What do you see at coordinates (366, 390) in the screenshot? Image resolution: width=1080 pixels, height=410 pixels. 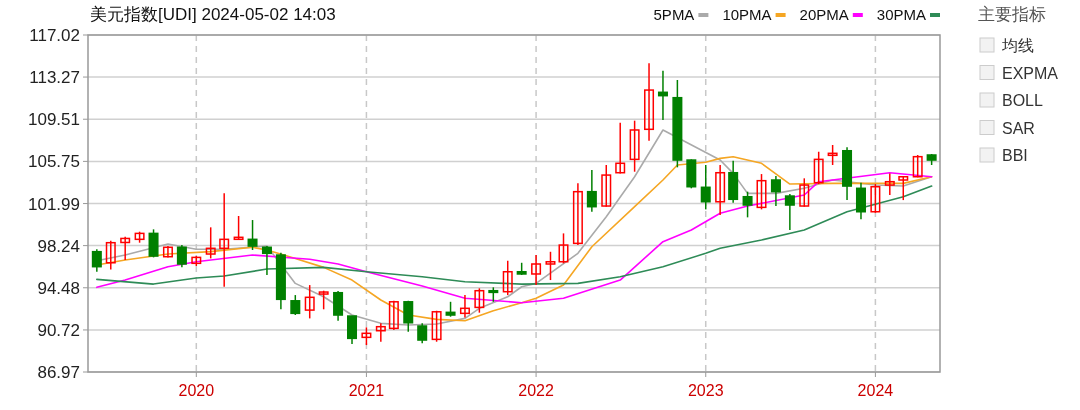 I see `x-tick-label: 2021` at bounding box center [366, 390].